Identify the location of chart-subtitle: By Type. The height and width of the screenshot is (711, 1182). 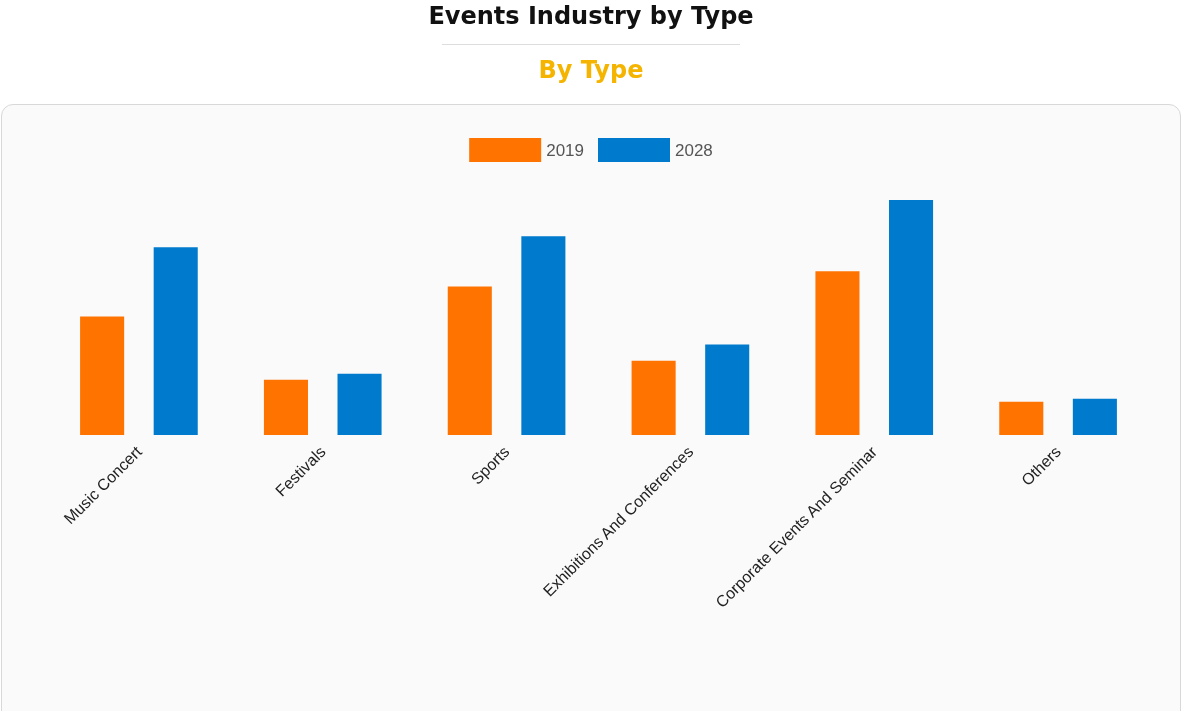
(591, 70).